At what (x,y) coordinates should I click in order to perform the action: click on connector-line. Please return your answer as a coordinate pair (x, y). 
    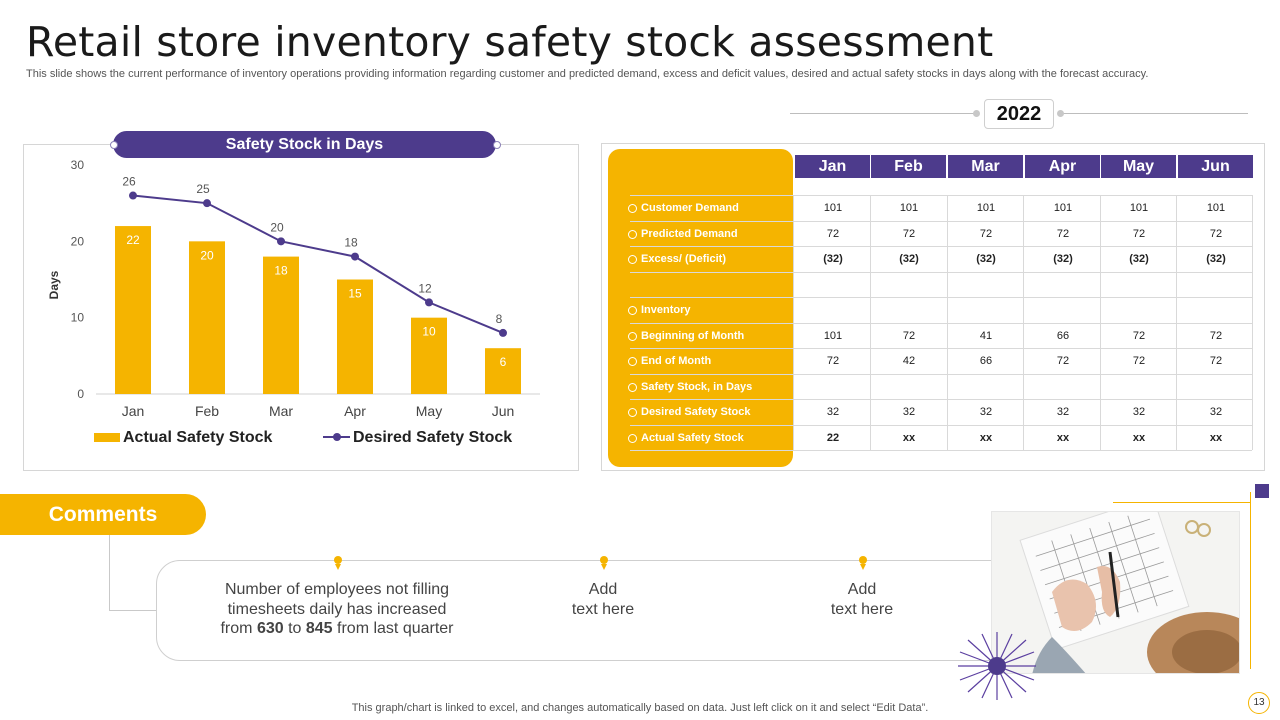
    Looking at the image, I should click on (133, 610).